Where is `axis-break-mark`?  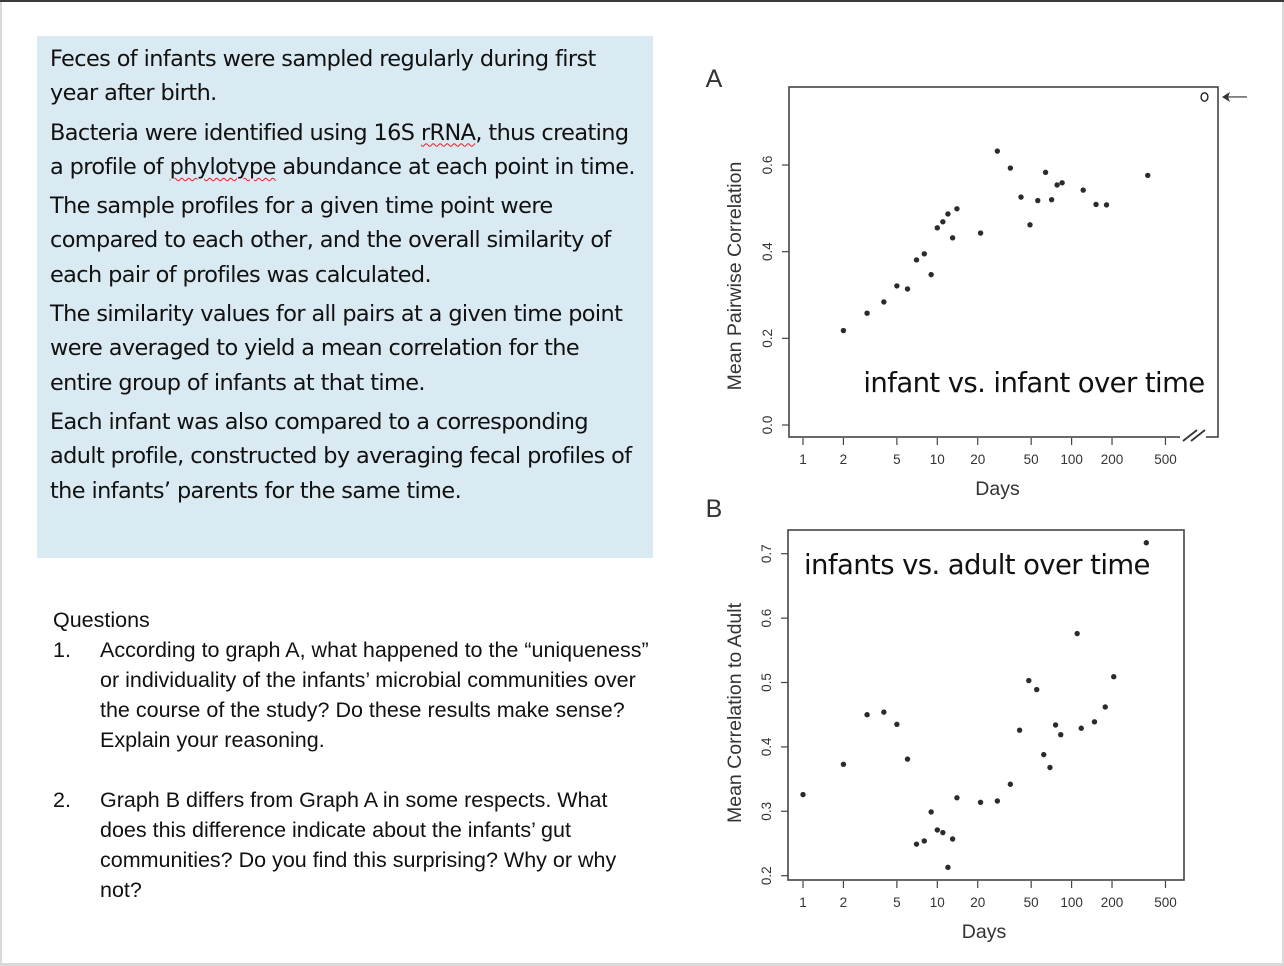 axis-break-mark is located at coordinates (1190, 435).